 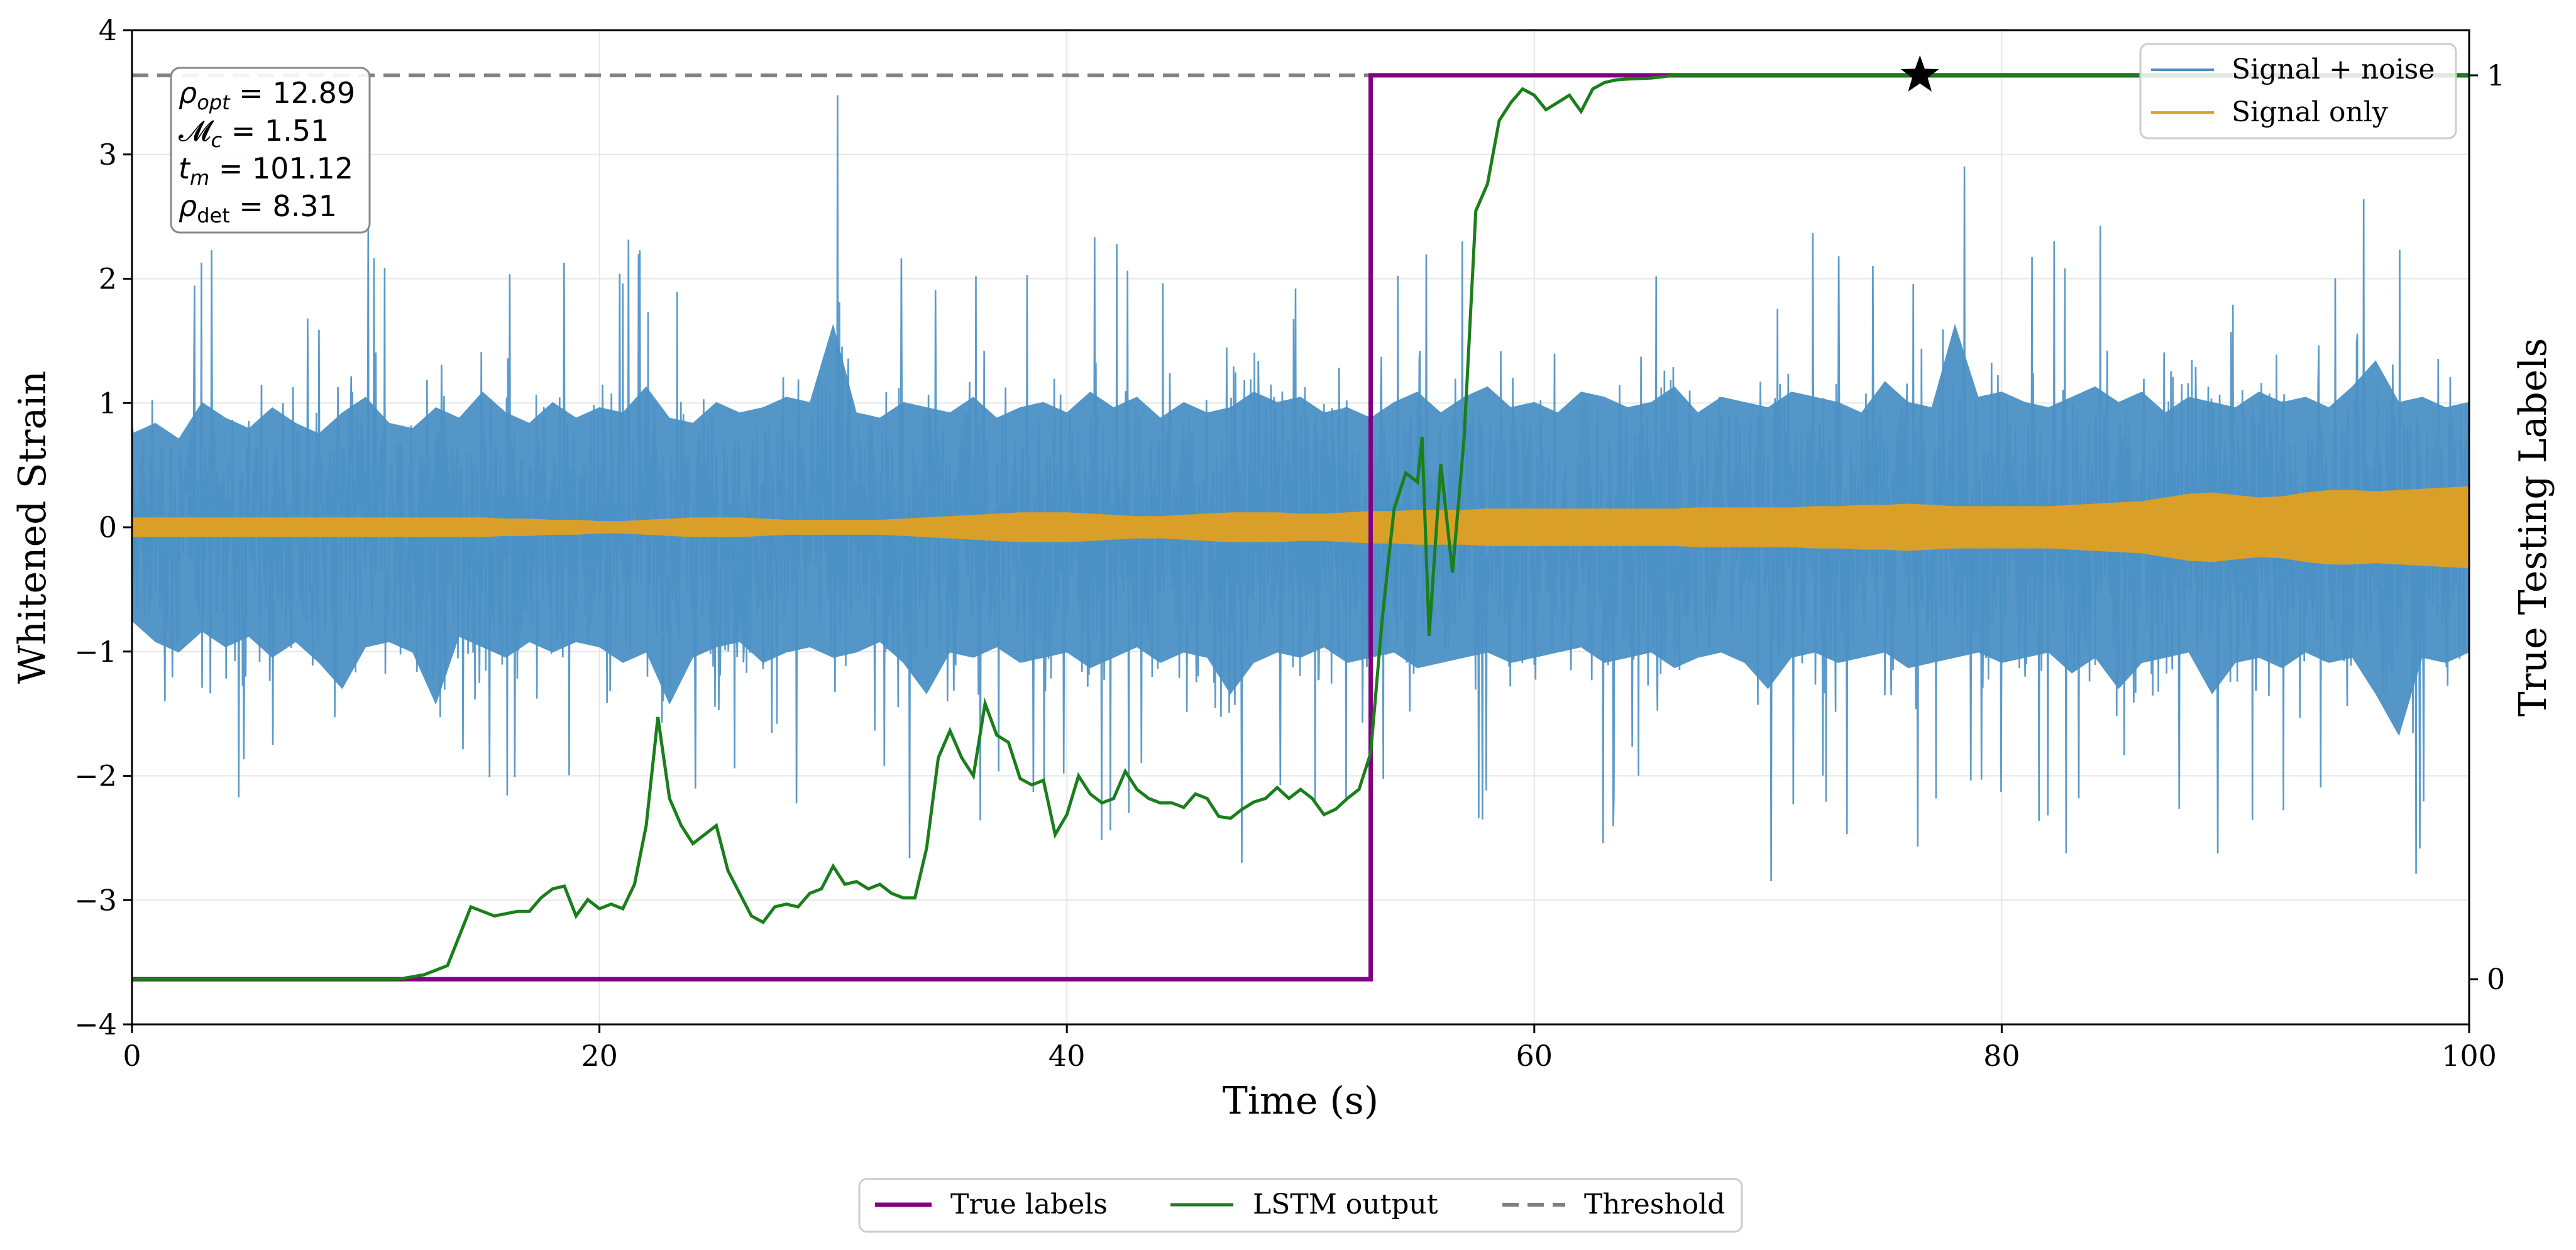 I want to click on detection-star-marker, so click(x=1920, y=73).